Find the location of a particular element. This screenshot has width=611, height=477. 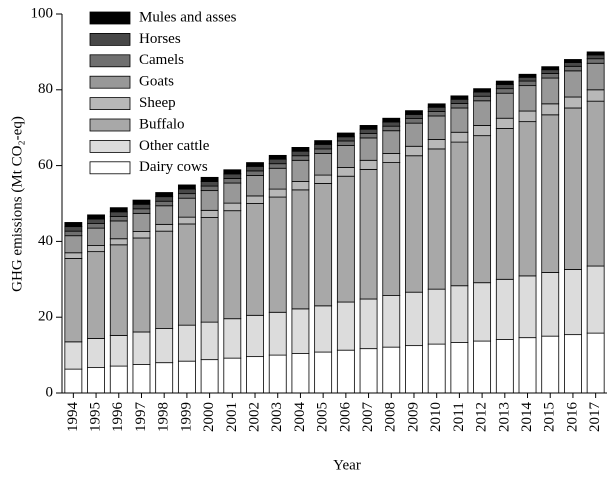

legend-label: Camels is located at coordinates (161, 60).